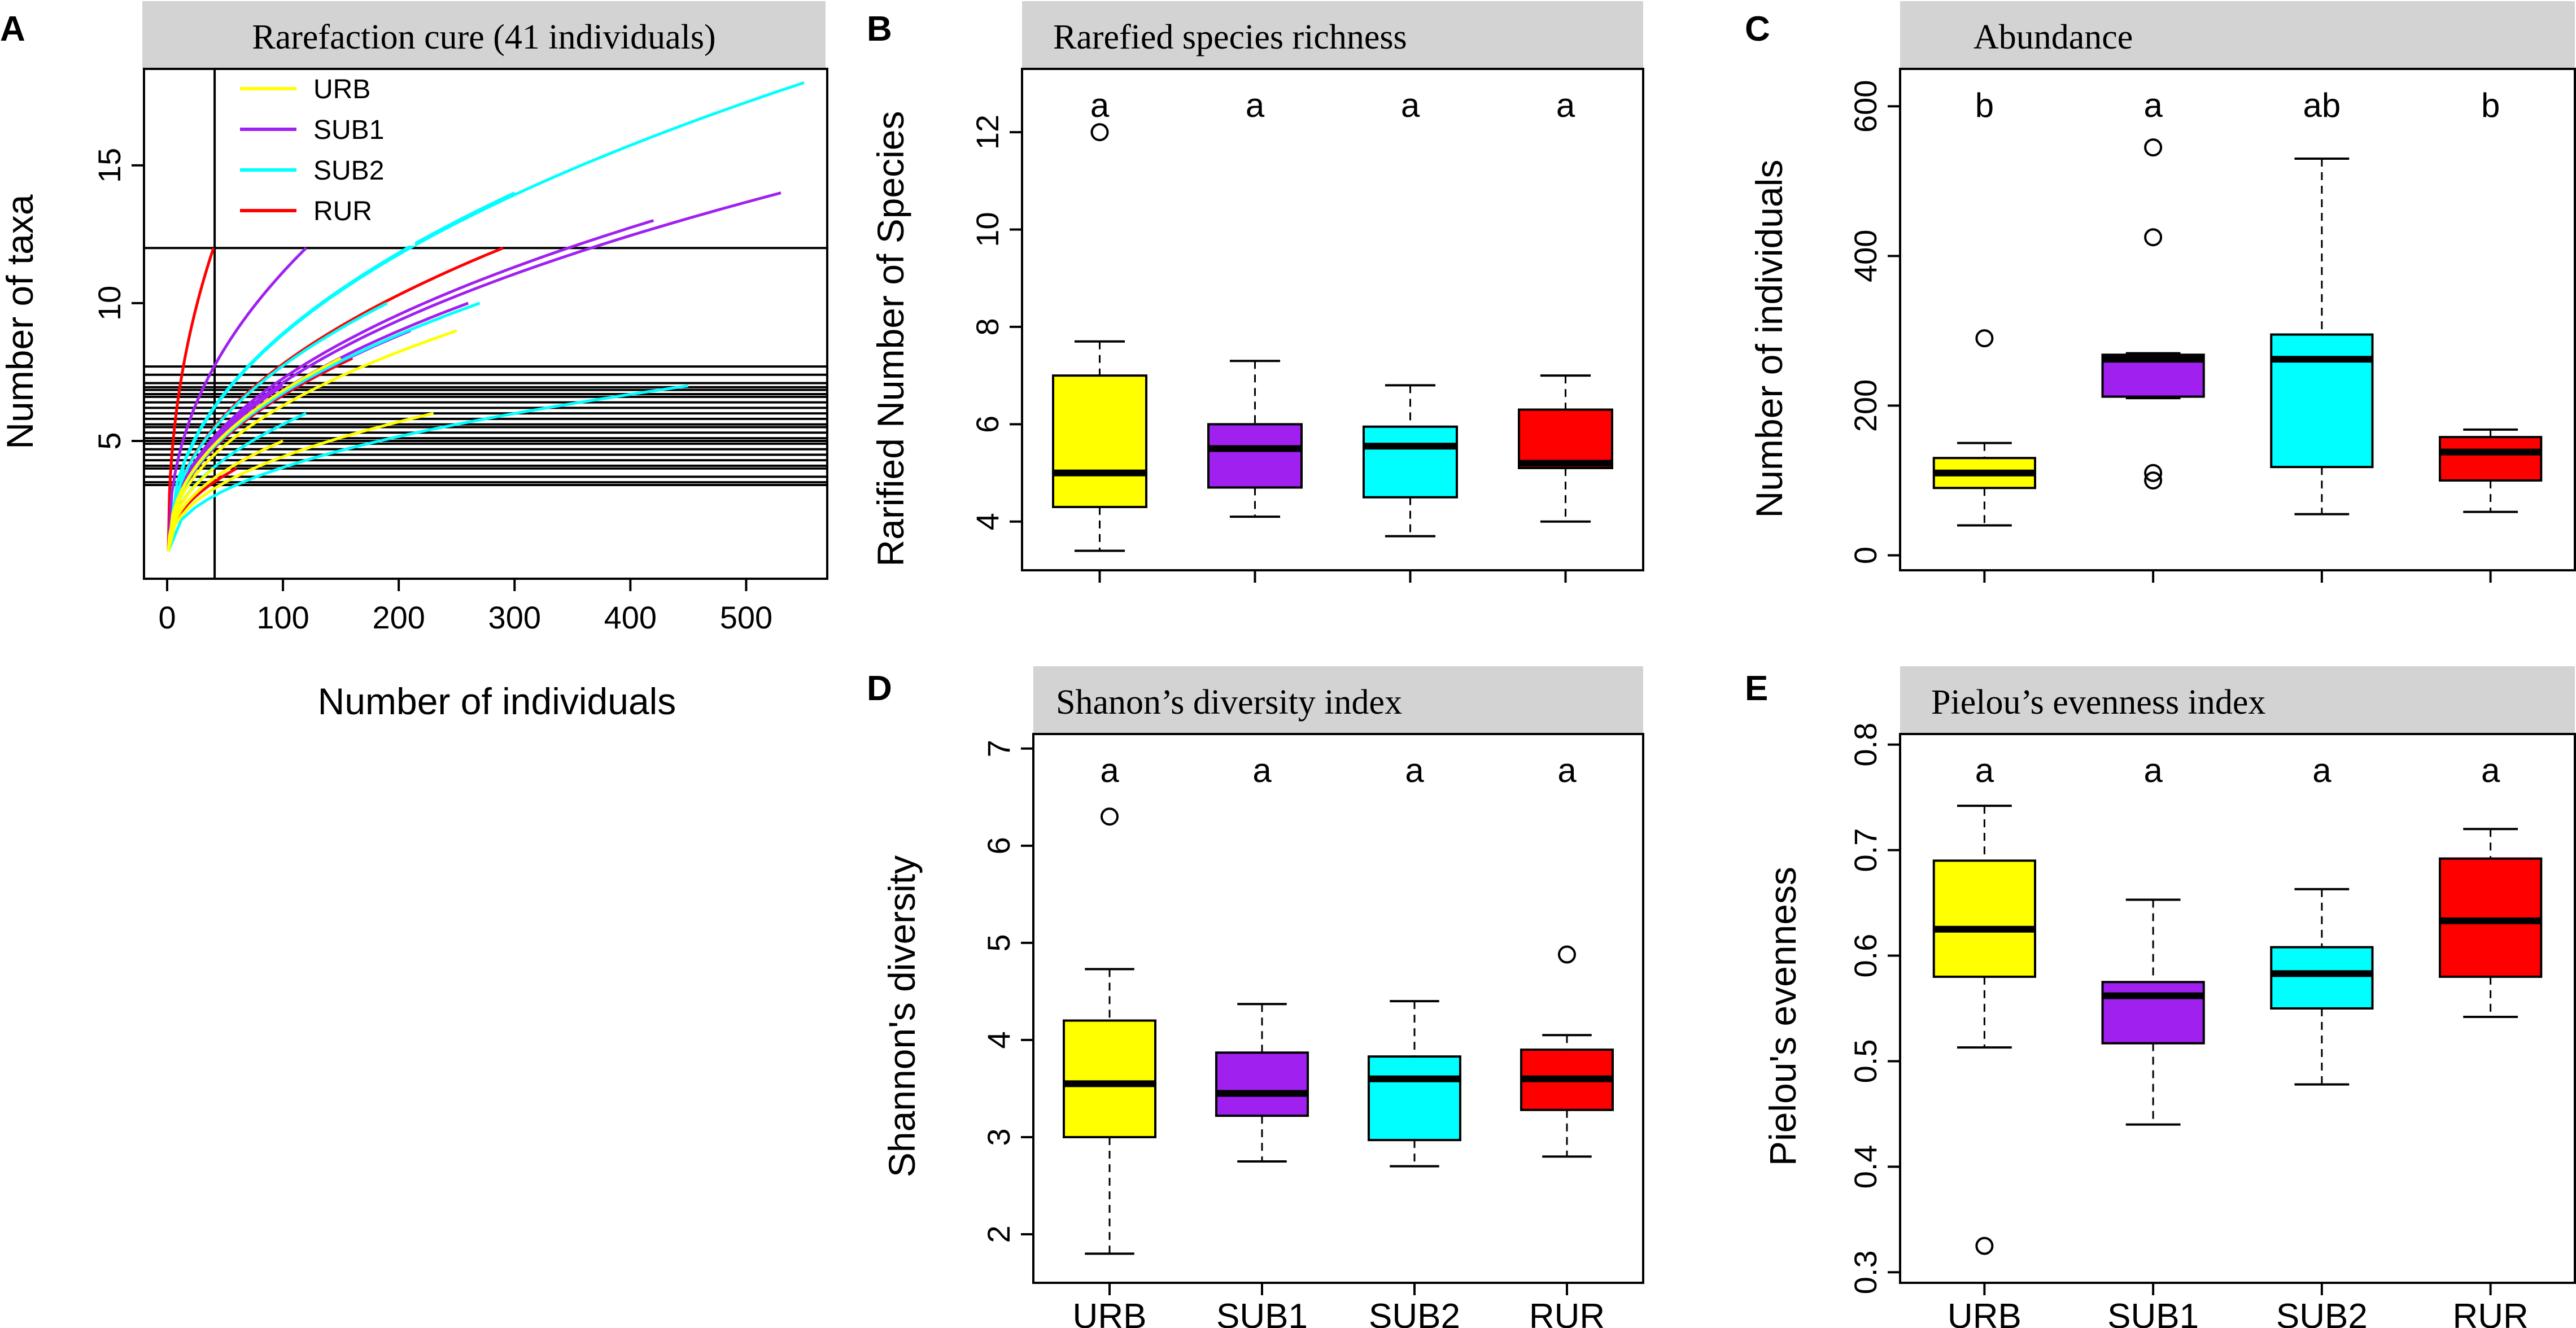 The image size is (2576, 1328). I want to click on panel-a-x-tick-label: 300, so click(515, 617).